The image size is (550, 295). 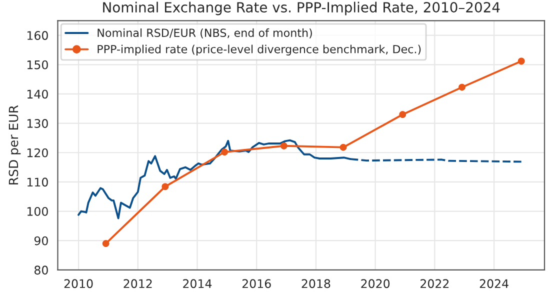 What do you see at coordinates (256, 283) in the screenshot?
I see `x-tick-label: 2016` at bounding box center [256, 283].